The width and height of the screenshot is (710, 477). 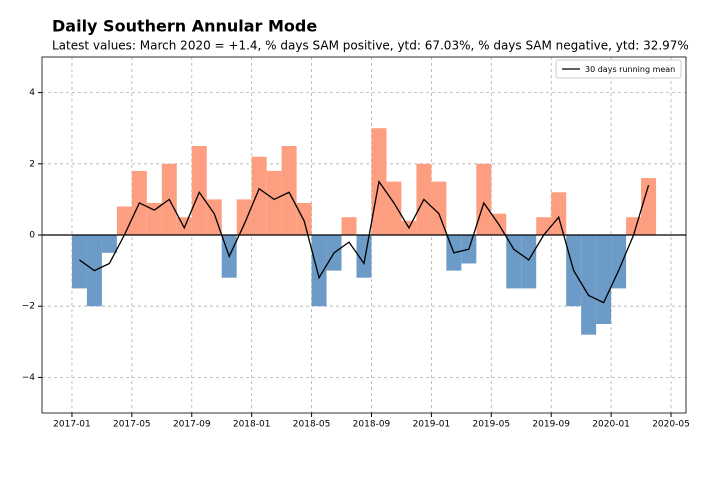 What do you see at coordinates (72, 425) in the screenshot?
I see `x-tick-label: 2017-01` at bounding box center [72, 425].